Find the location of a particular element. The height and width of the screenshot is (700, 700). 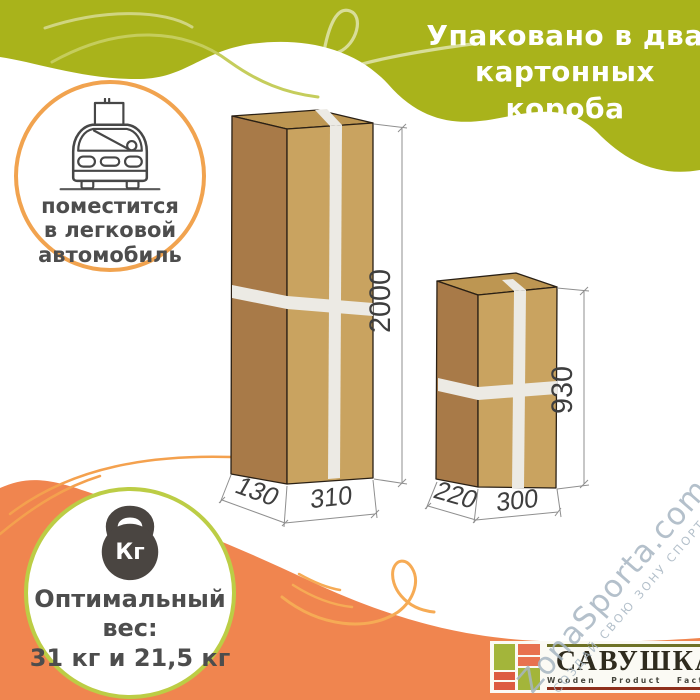

car-icon is located at coordinates (110, 144).